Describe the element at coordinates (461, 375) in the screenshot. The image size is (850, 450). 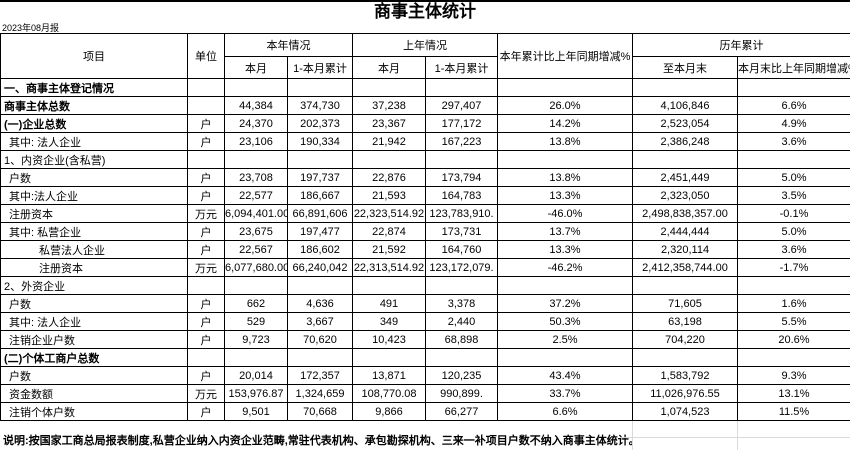
I see `value-cell: 120,235` at that location.